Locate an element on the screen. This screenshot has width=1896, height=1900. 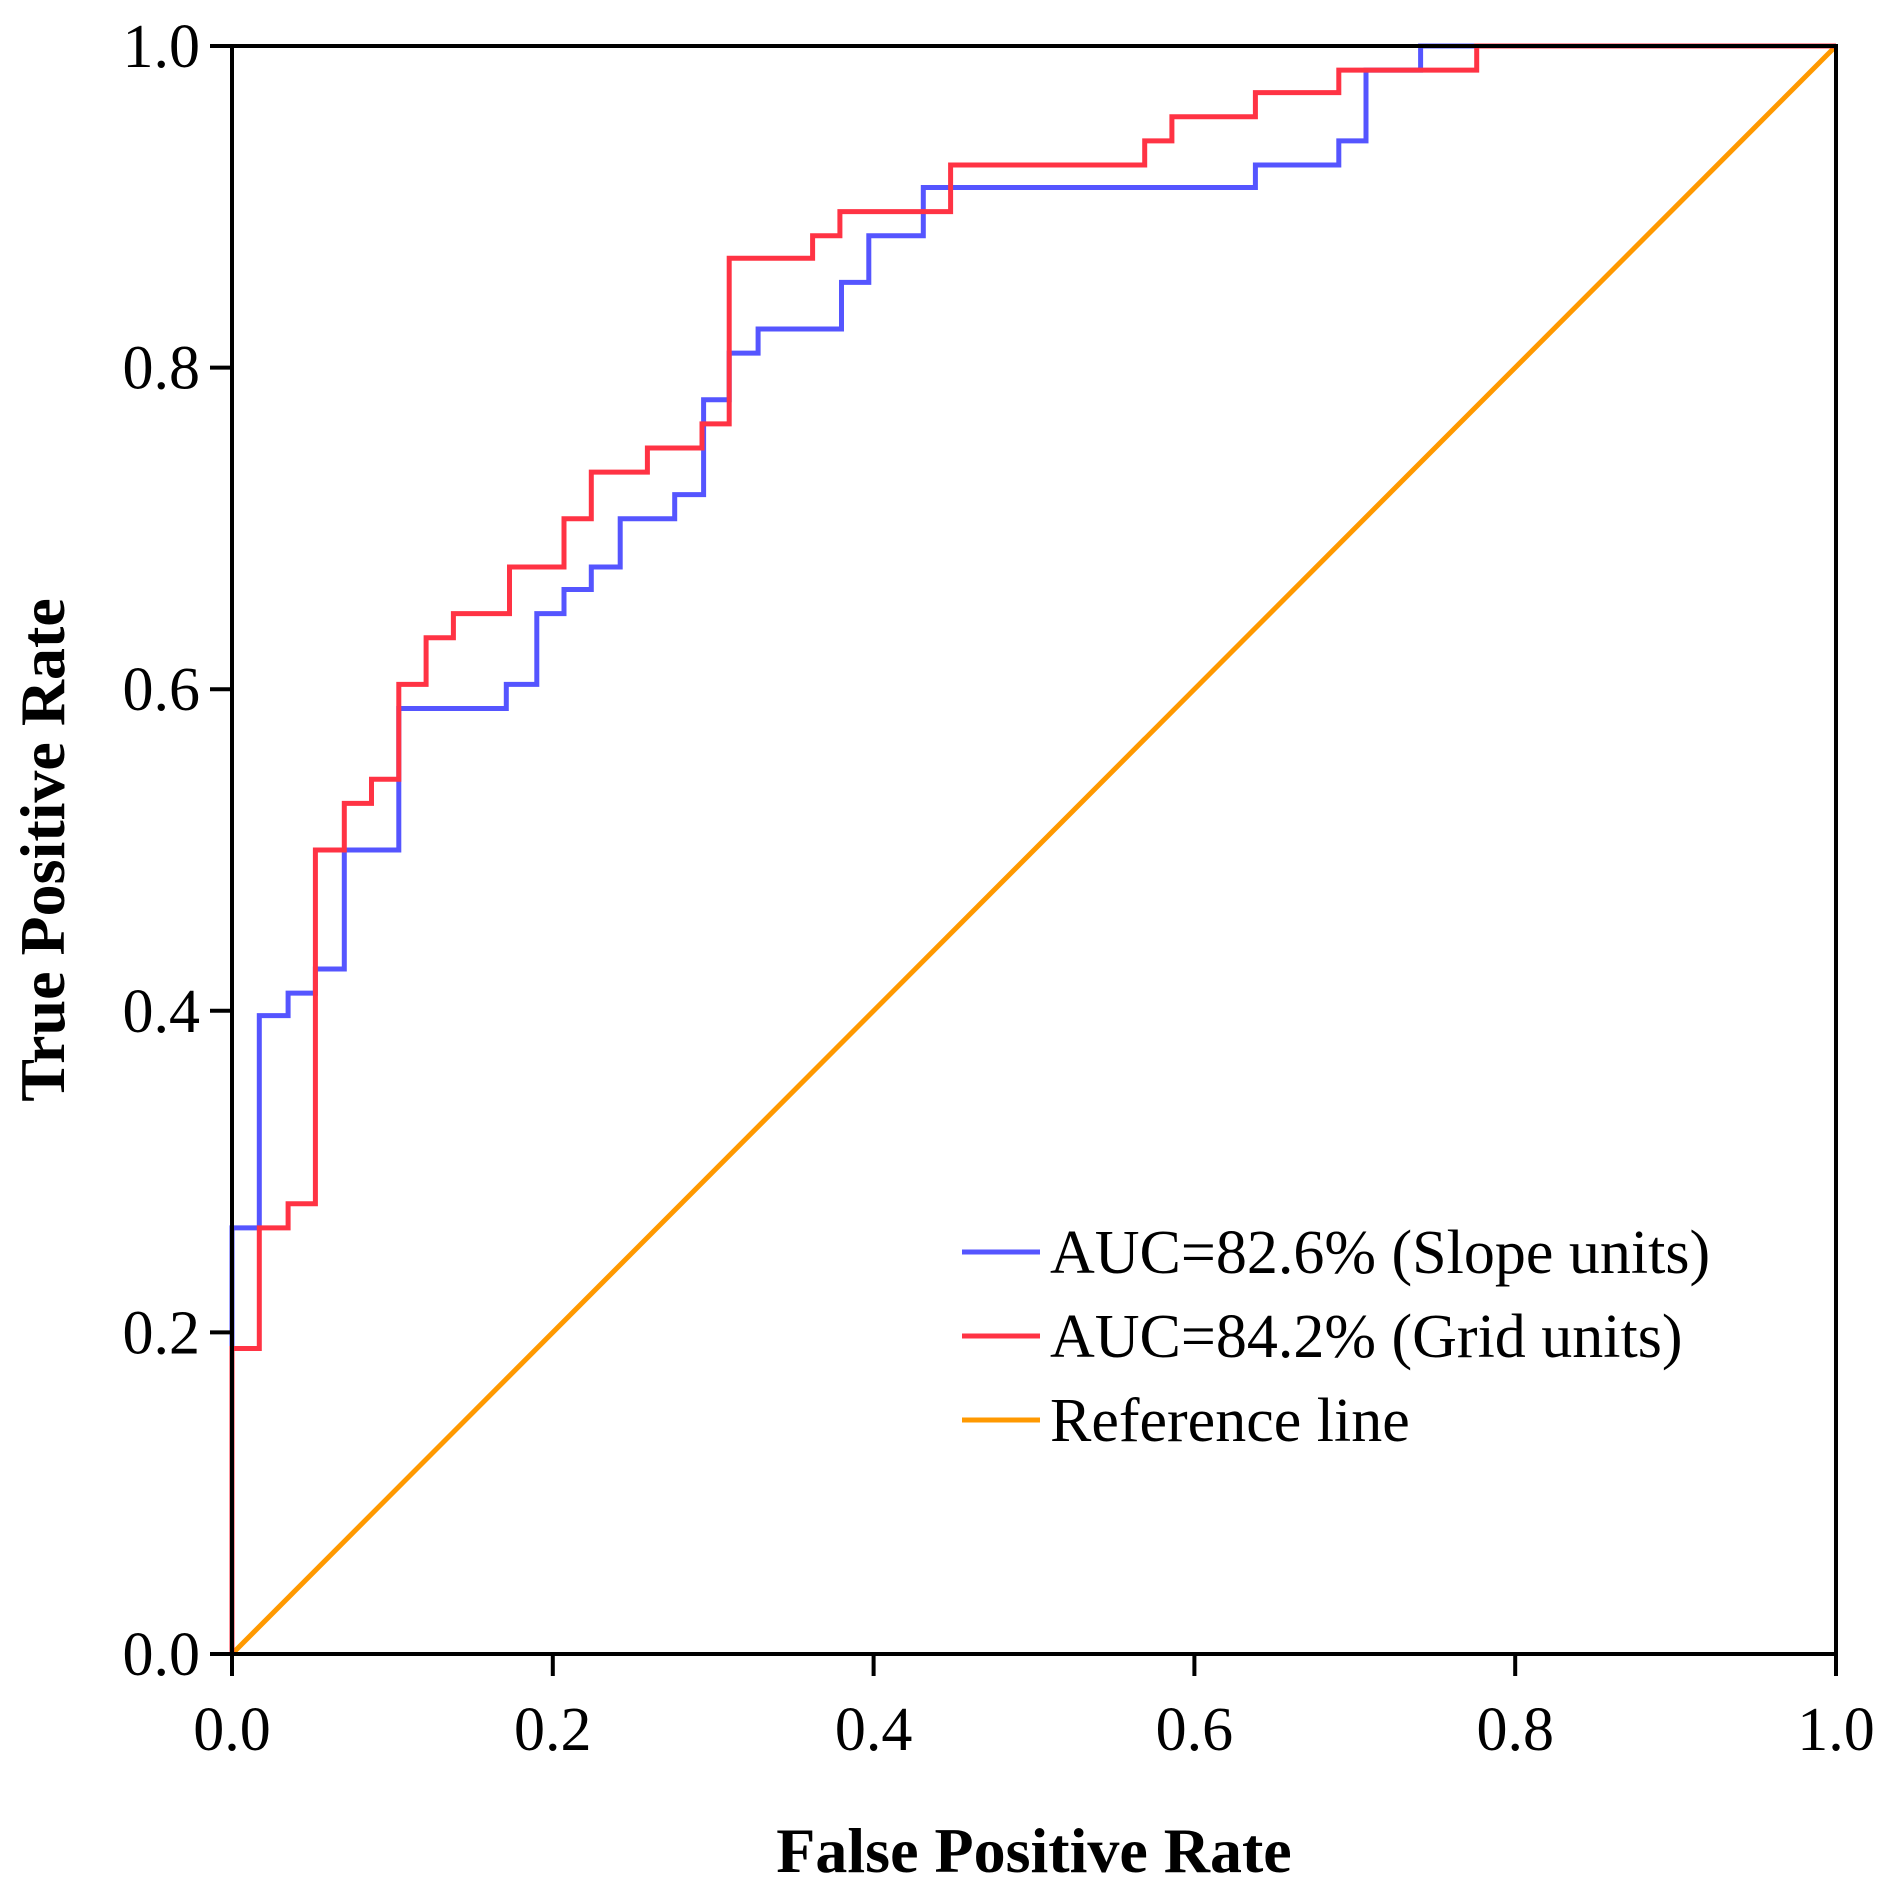
x-tick-label: 0.0 is located at coordinates (232, 1730).